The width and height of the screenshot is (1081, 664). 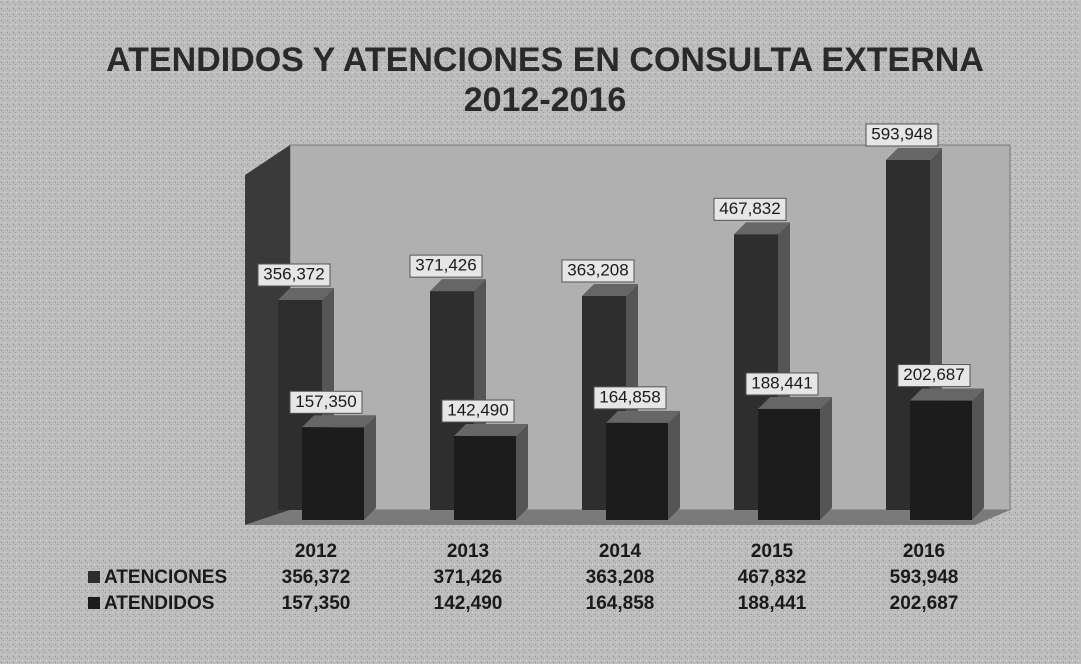 I want to click on data-label: 164,858, so click(x=629, y=396).